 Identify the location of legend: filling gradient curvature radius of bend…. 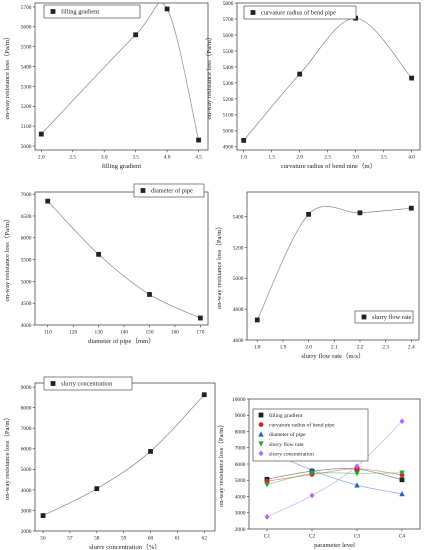
(310, 435).